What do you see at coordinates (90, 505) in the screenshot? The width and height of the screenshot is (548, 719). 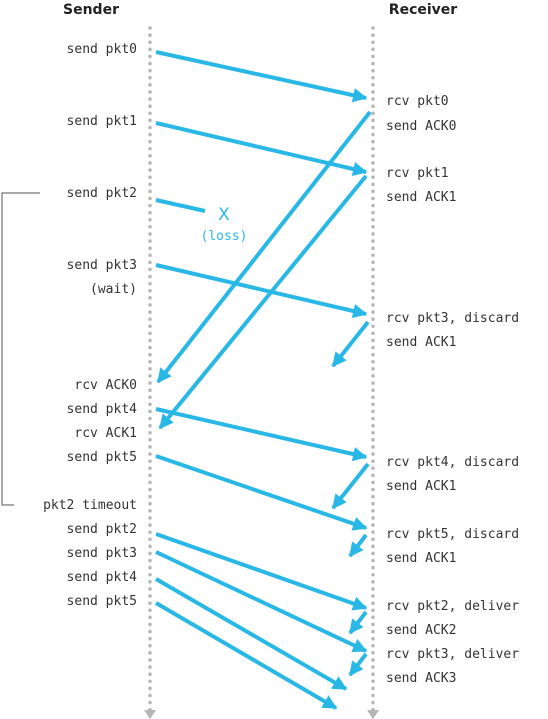 I see `sender-label: pkt2 timeout` at bounding box center [90, 505].